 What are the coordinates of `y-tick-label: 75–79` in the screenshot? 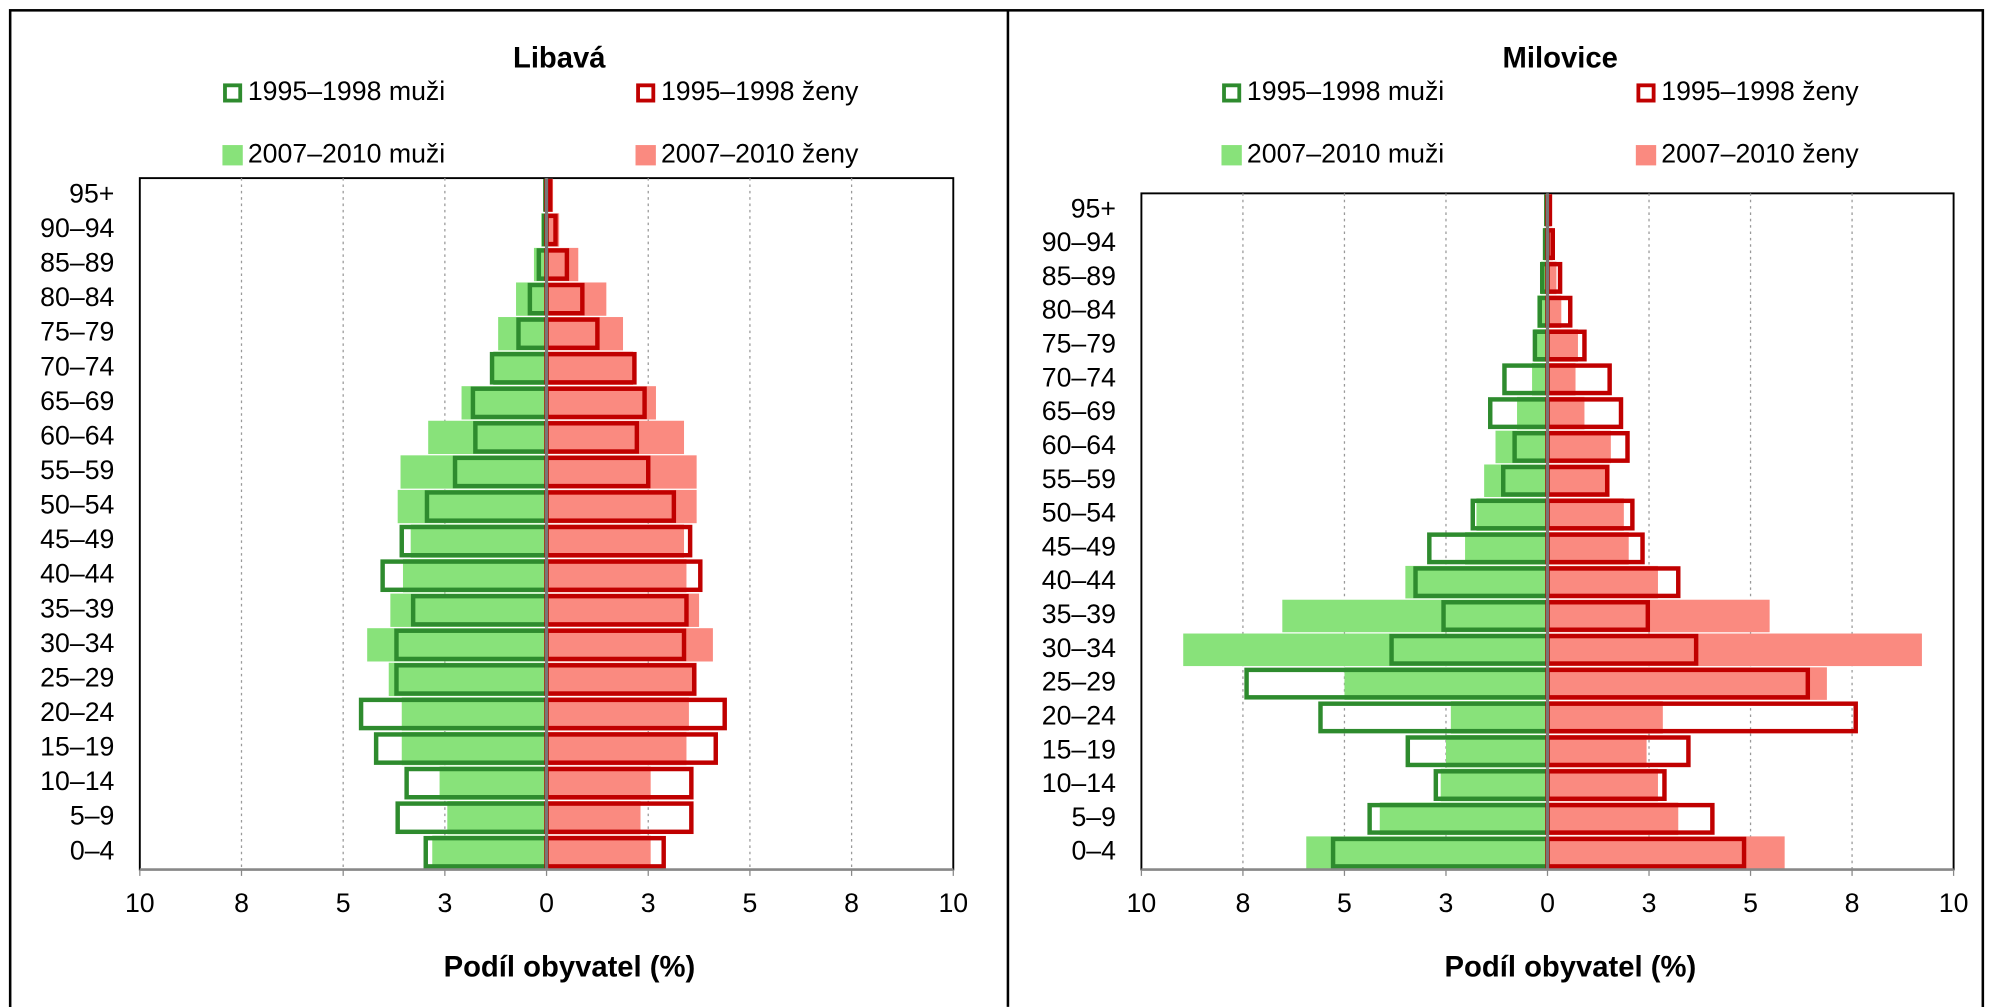 It's located at (1079, 344).